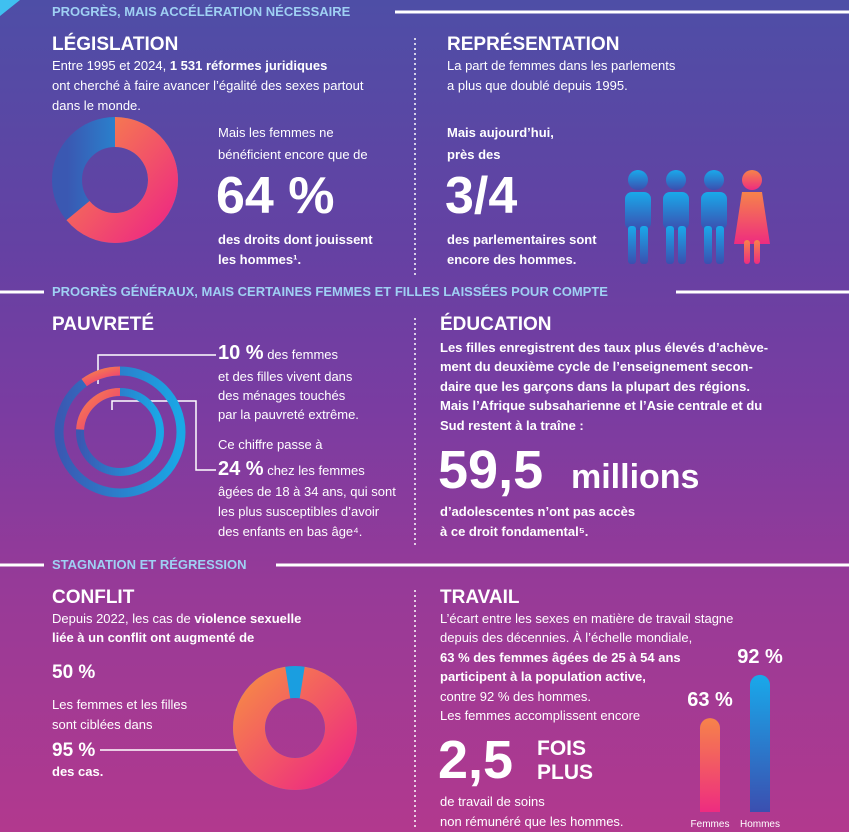  Describe the element at coordinates (102, 724) in the screenshot. I see `body-text: sont ciblées dans` at that location.